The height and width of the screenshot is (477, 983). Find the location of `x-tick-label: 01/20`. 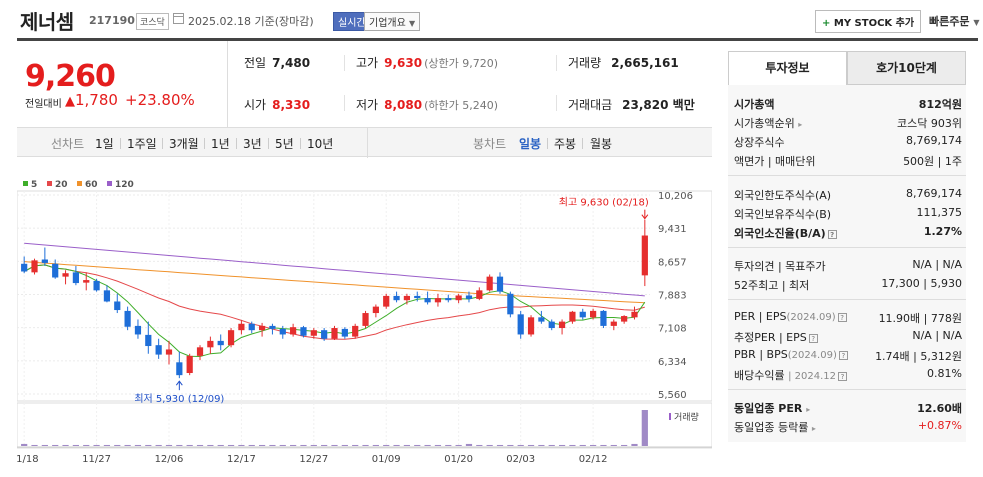

x-tick-label: 01/20 is located at coordinates (458, 459).